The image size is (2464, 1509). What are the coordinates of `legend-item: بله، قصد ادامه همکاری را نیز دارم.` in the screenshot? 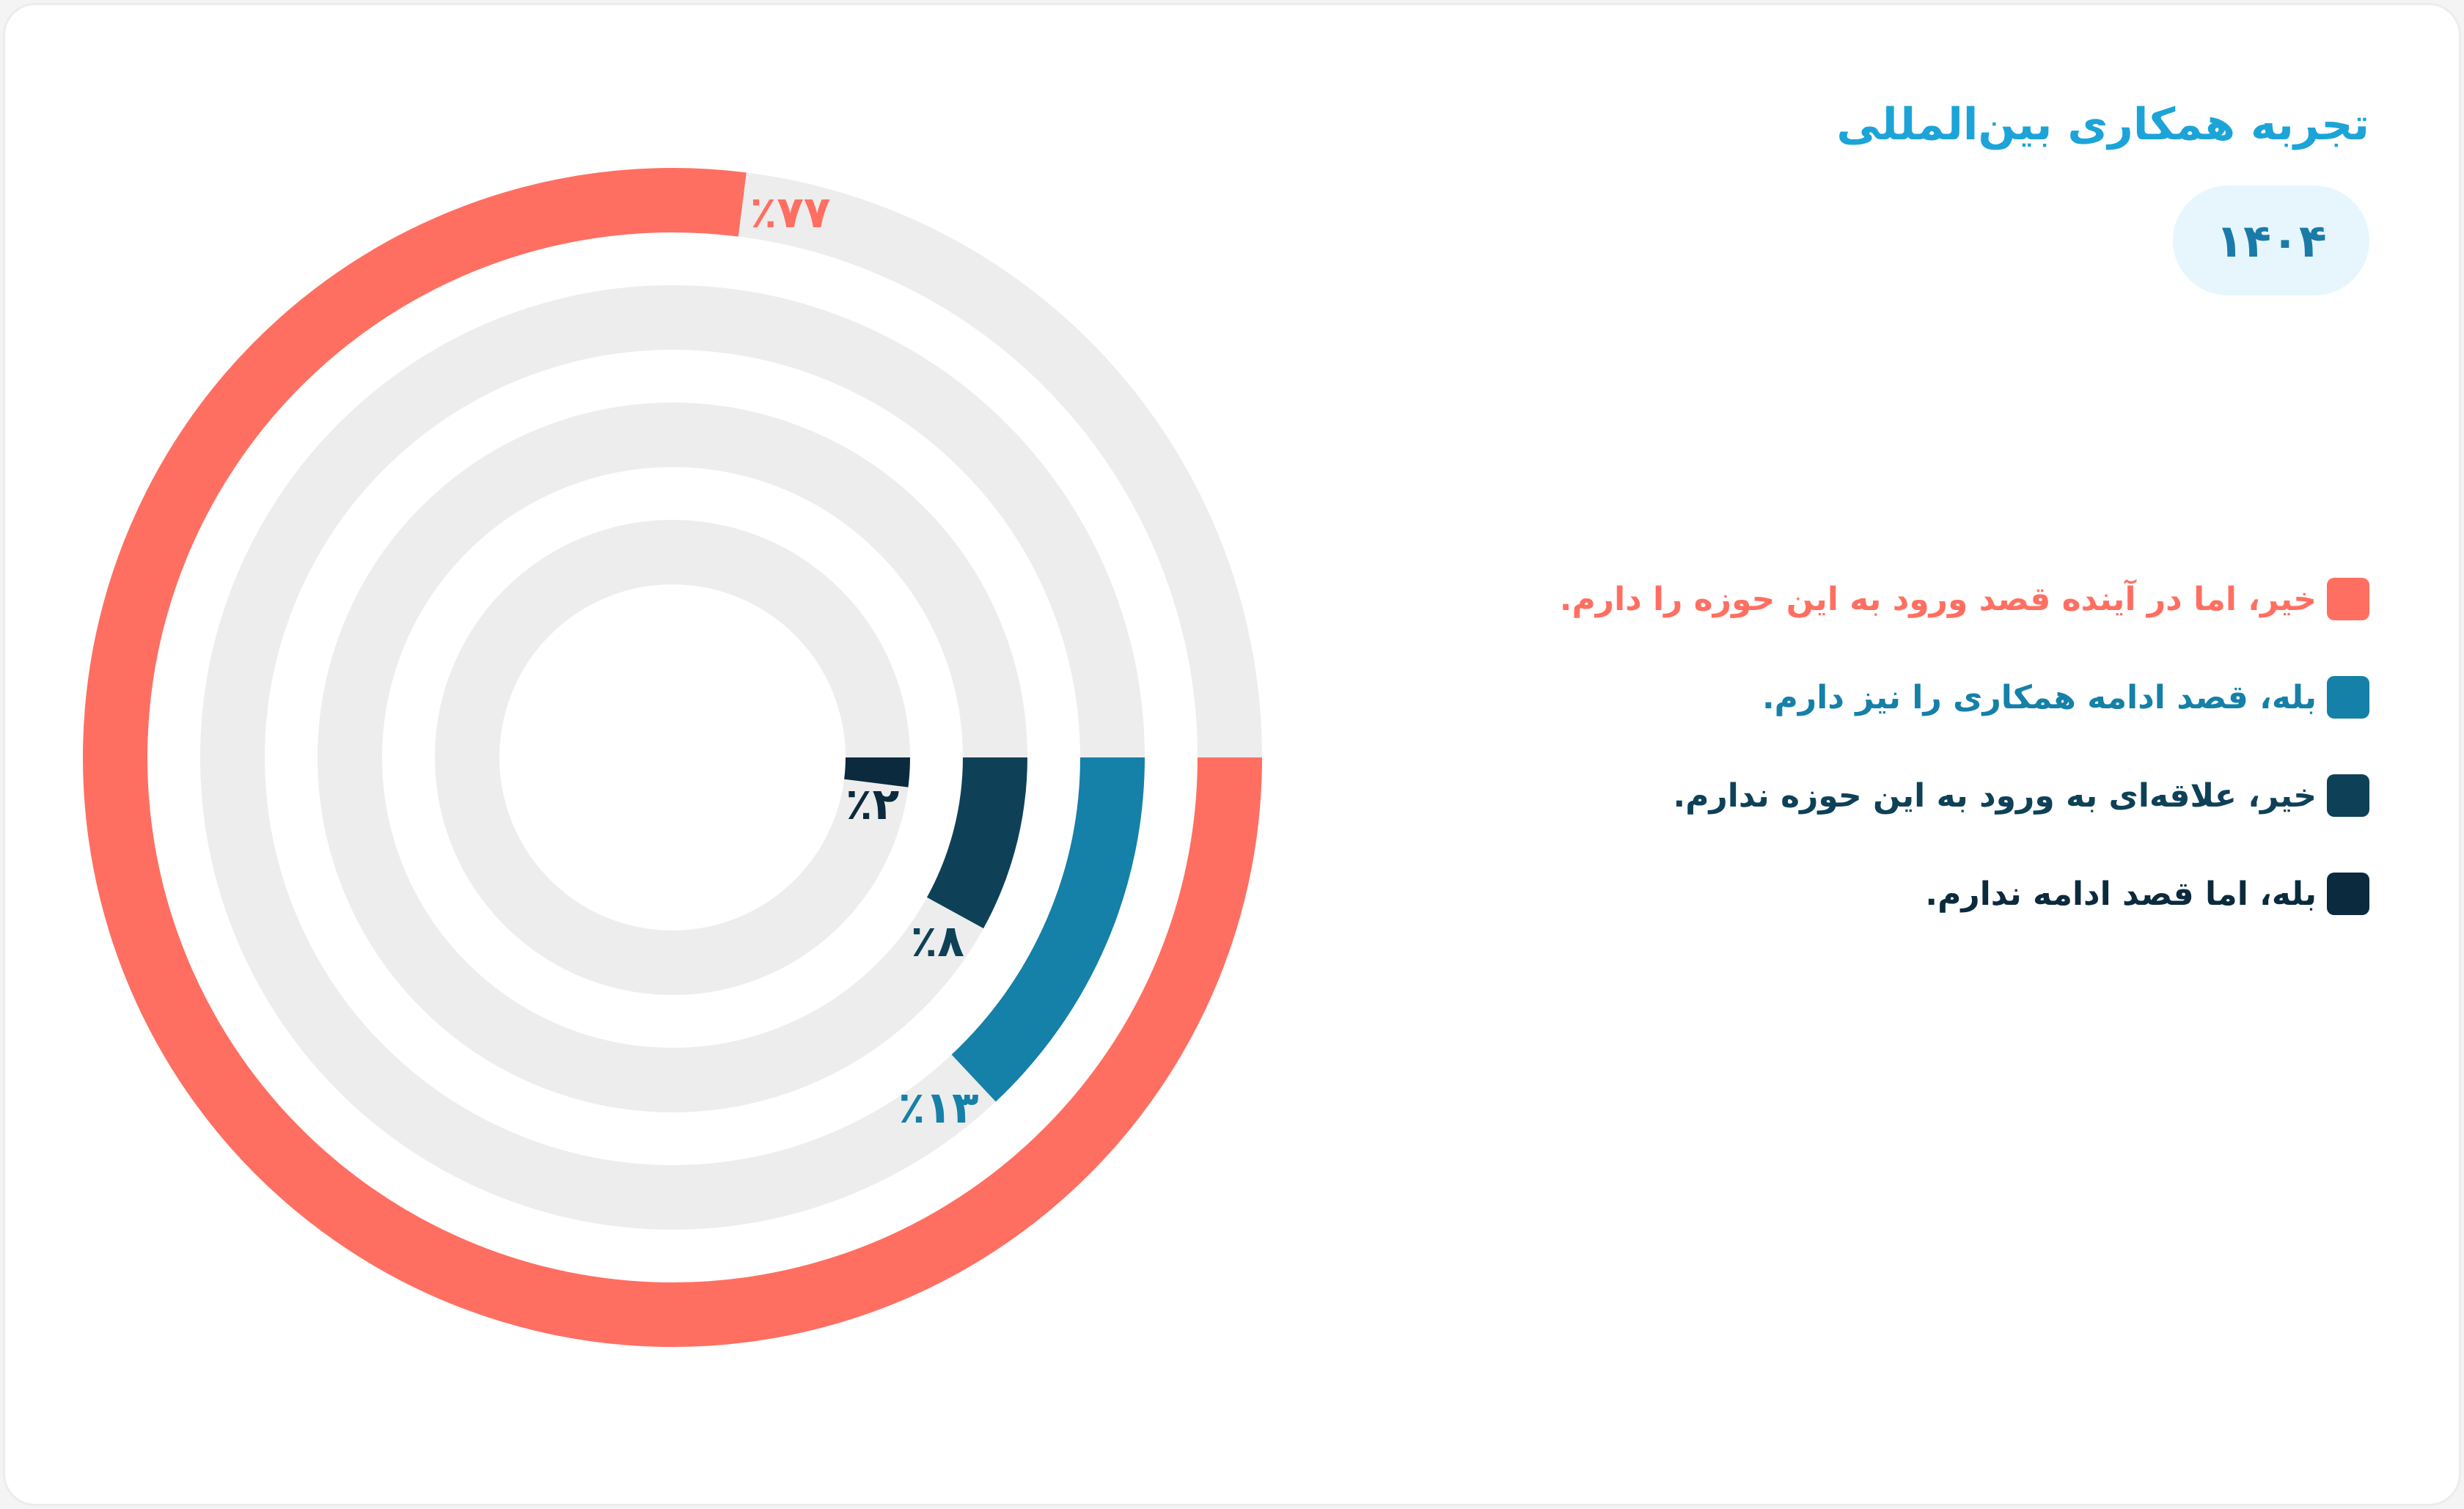 It's located at (1964, 697).